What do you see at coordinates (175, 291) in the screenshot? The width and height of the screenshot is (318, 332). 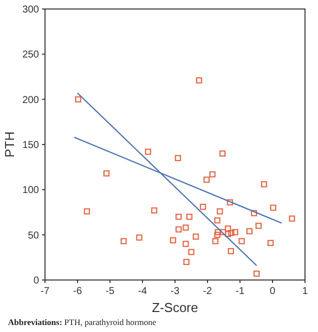 I see `x-tick-label: -3` at bounding box center [175, 291].